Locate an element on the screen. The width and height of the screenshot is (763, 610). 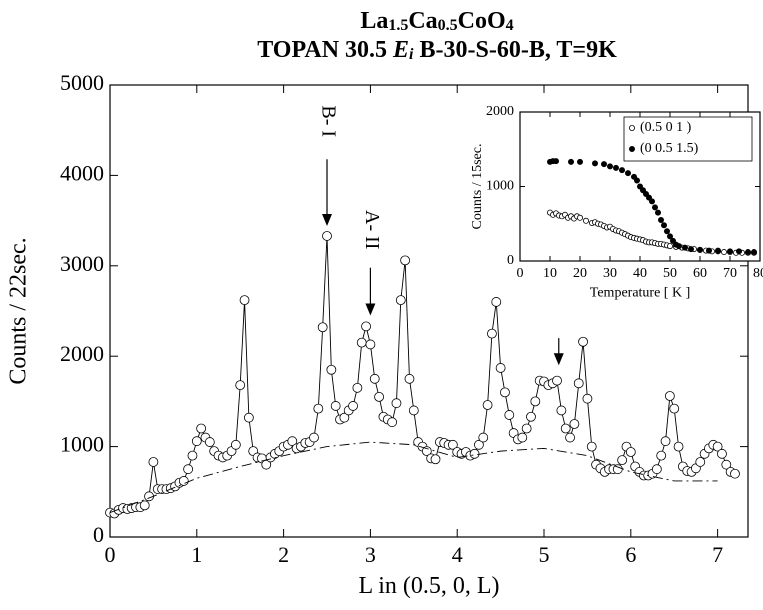
x-tick-label: 4 is located at coordinates (457, 554).